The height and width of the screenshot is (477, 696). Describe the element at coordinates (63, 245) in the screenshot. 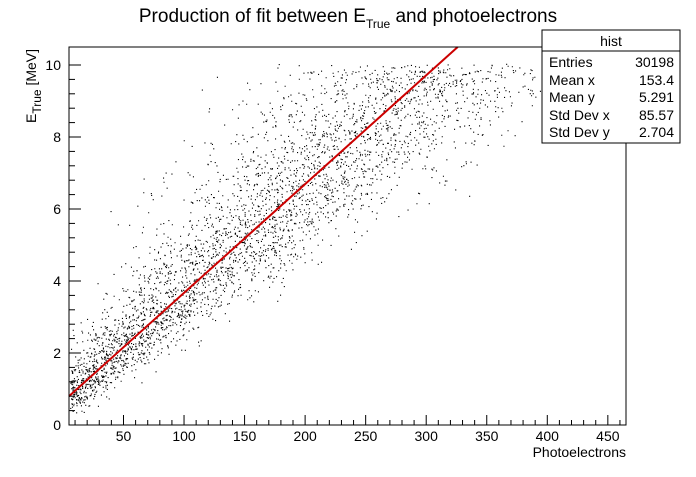

I see `y-axis-ticks: 0 2 4 6 8 10` at that location.